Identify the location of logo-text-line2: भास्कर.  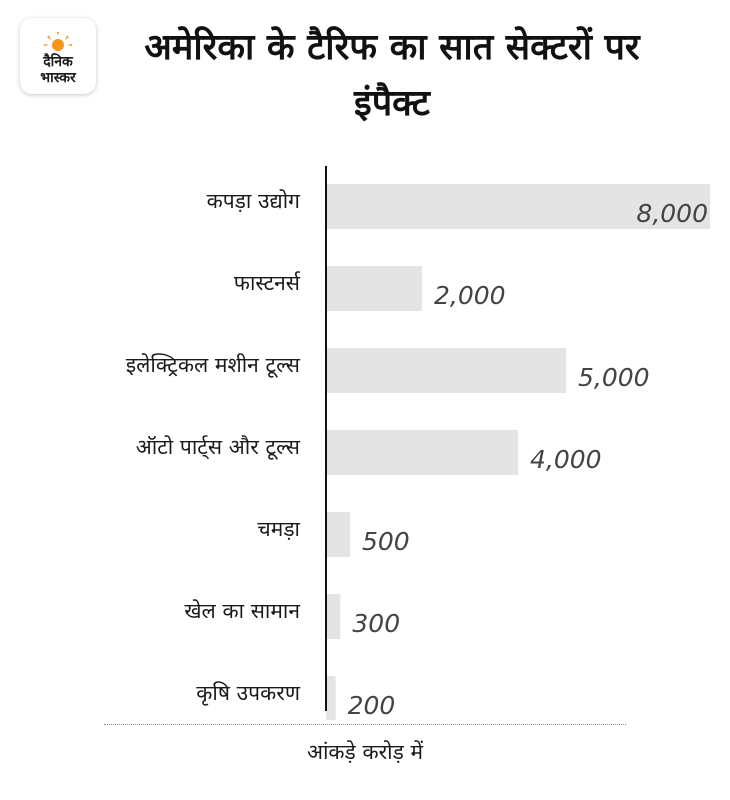
(58, 78).